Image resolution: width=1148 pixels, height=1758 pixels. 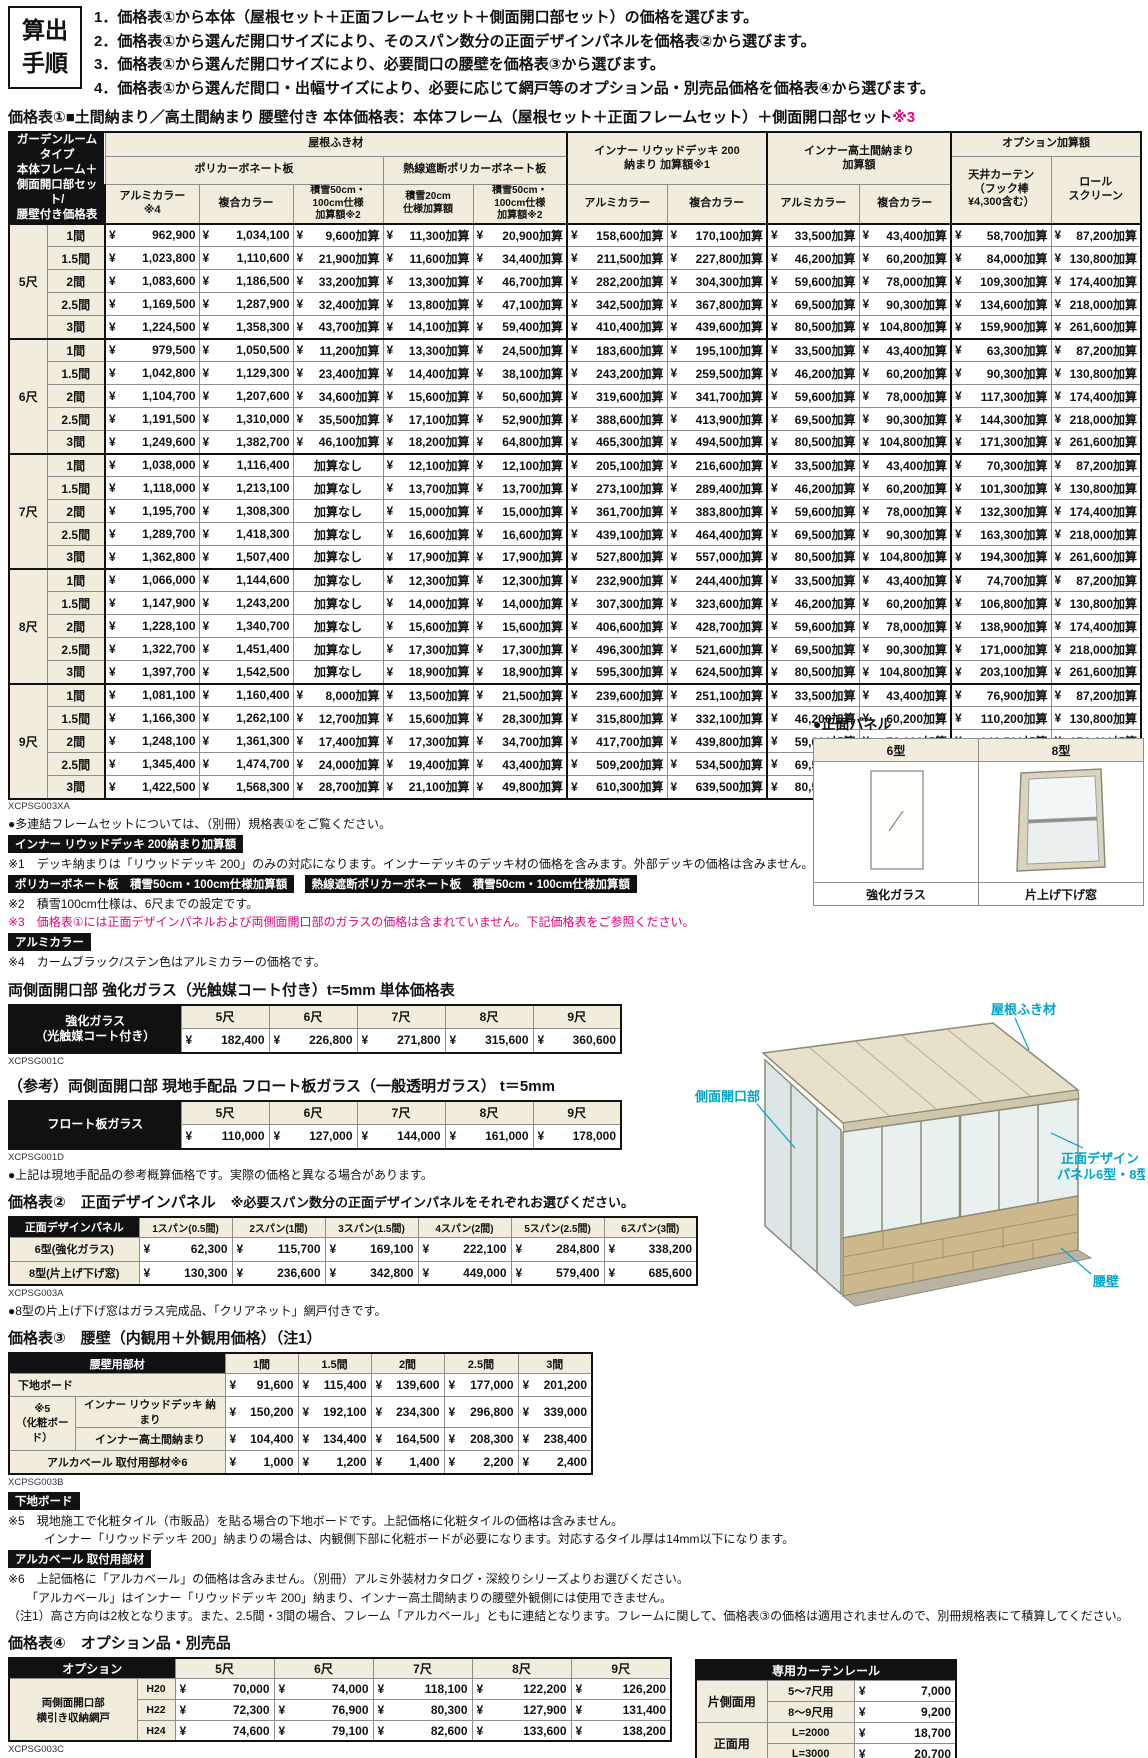 I want to click on rail-size-label: L=3000, so click(x=810, y=1750).